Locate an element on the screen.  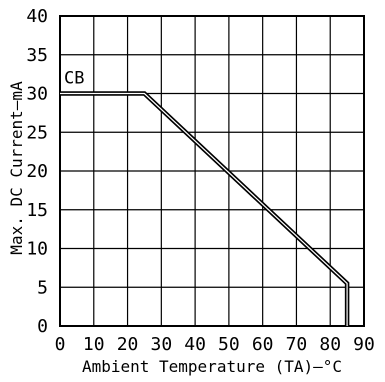
x-tick-label: 20 is located at coordinates (128, 344).